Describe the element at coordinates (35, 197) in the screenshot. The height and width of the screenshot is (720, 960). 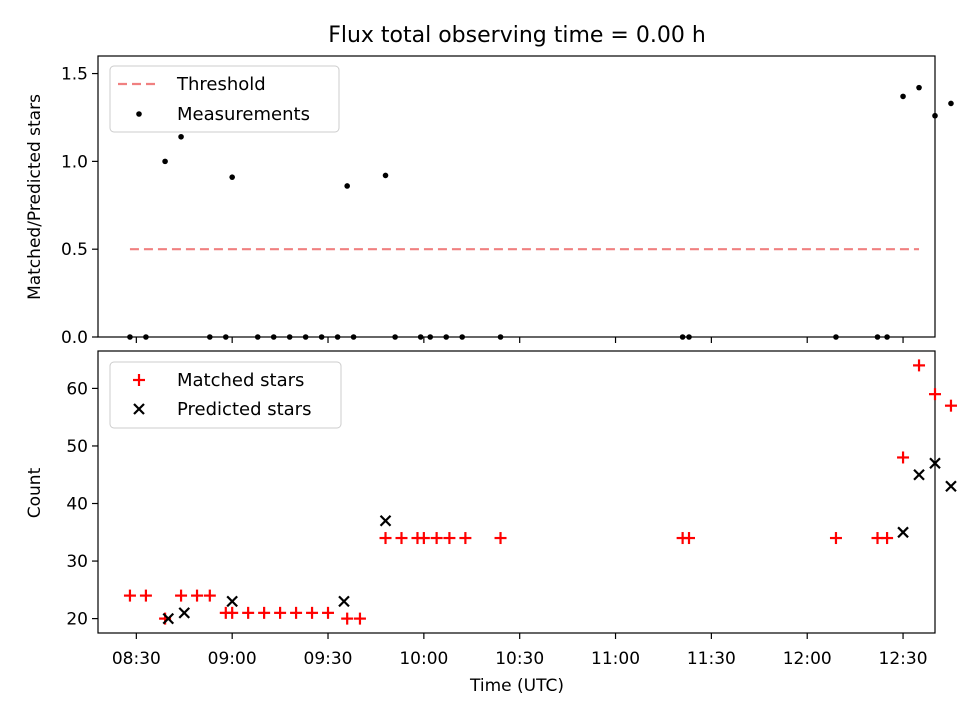
I see `top-y-axis-label: Matched/Predicted stars` at that location.